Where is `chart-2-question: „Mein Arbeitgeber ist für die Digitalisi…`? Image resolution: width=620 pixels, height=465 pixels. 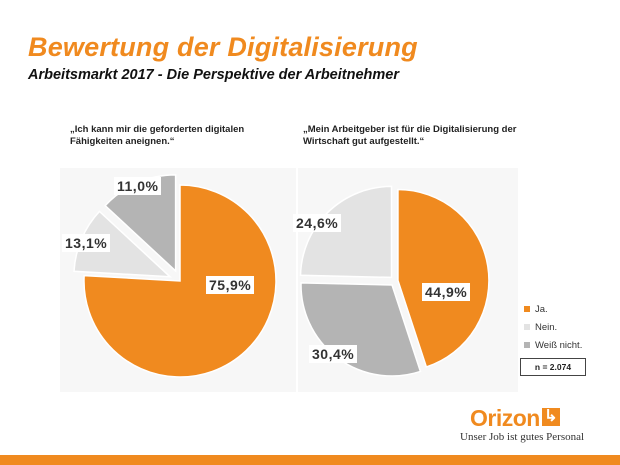
chart-2-question: „Mein Arbeitgeber ist für die Digitalisi… is located at coordinates (410, 135).